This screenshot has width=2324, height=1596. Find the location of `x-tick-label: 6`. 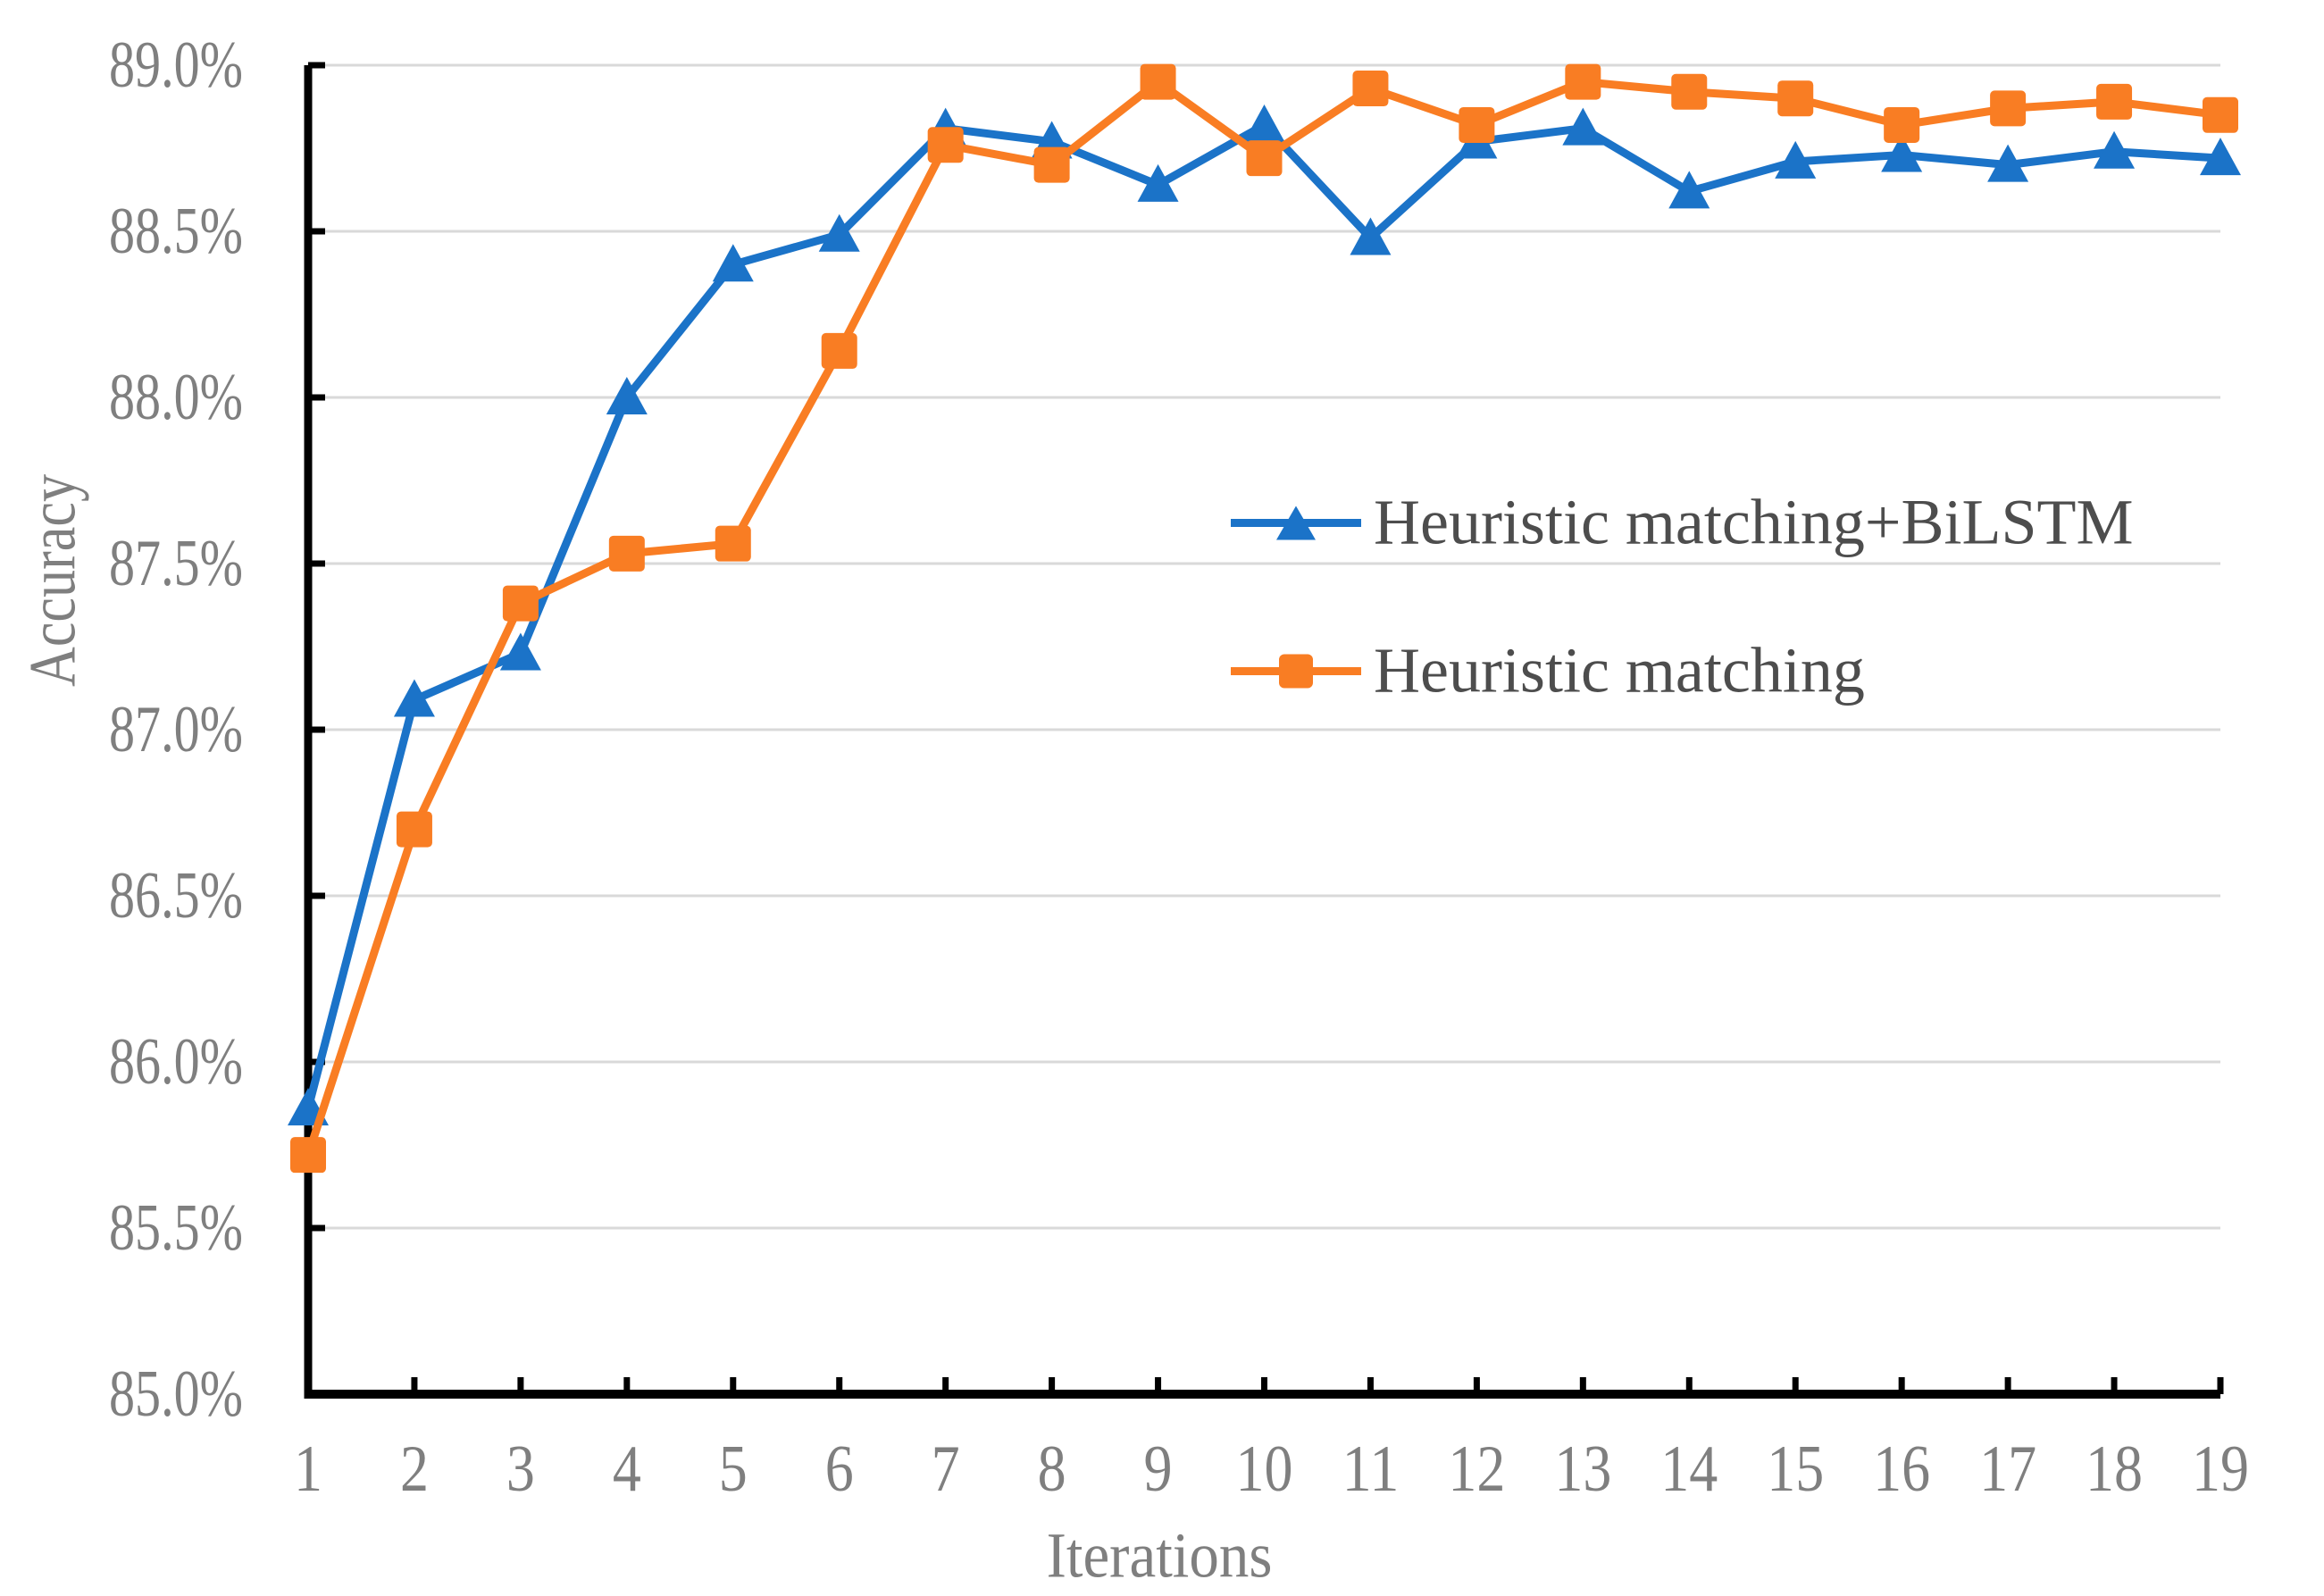

x-tick-label: 6 is located at coordinates (839, 1469).